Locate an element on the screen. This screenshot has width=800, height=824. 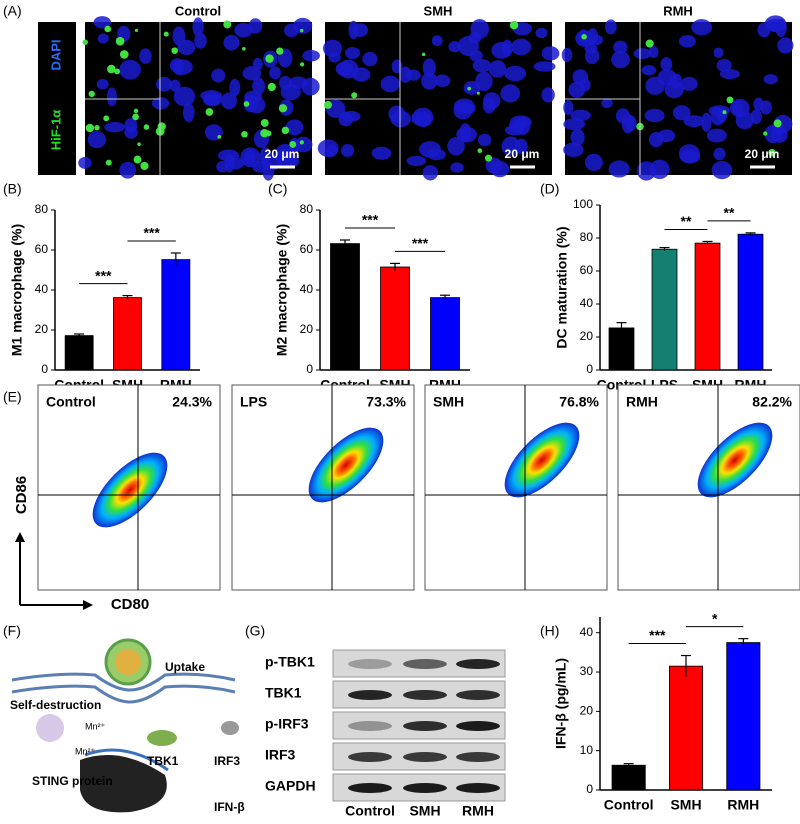
quadrant-percent: 76.8% is located at coordinates (579, 402).